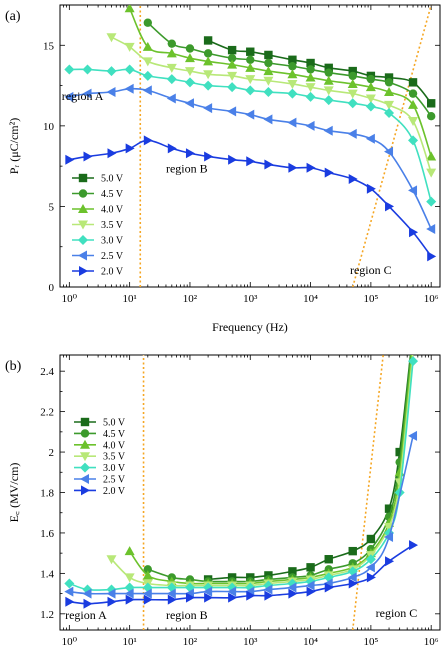 The width and height of the screenshot is (445, 660). I want to click on legend-entry: 2.0 V, so click(98, 272).